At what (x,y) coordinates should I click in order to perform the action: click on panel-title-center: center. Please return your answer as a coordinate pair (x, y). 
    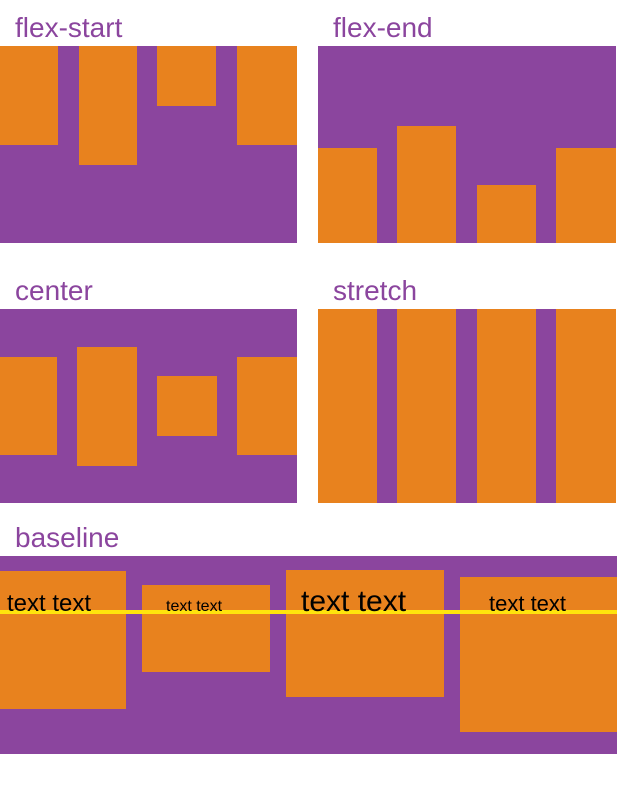
    Looking at the image, I should click on (54, 290).